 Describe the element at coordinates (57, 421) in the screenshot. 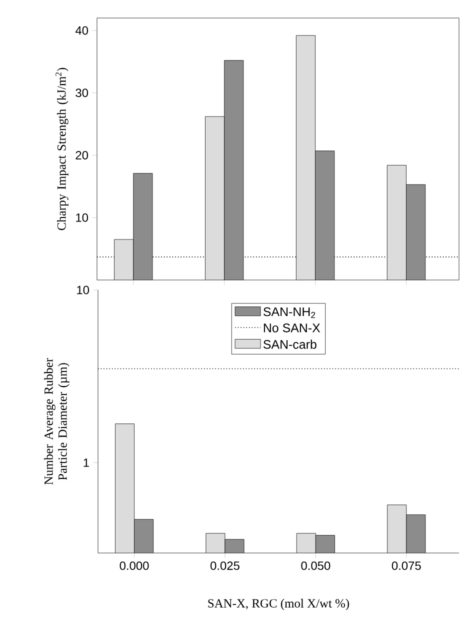

I see `y-axis-title: Number Average Rubber Particle Diameter (µm)` at that location.